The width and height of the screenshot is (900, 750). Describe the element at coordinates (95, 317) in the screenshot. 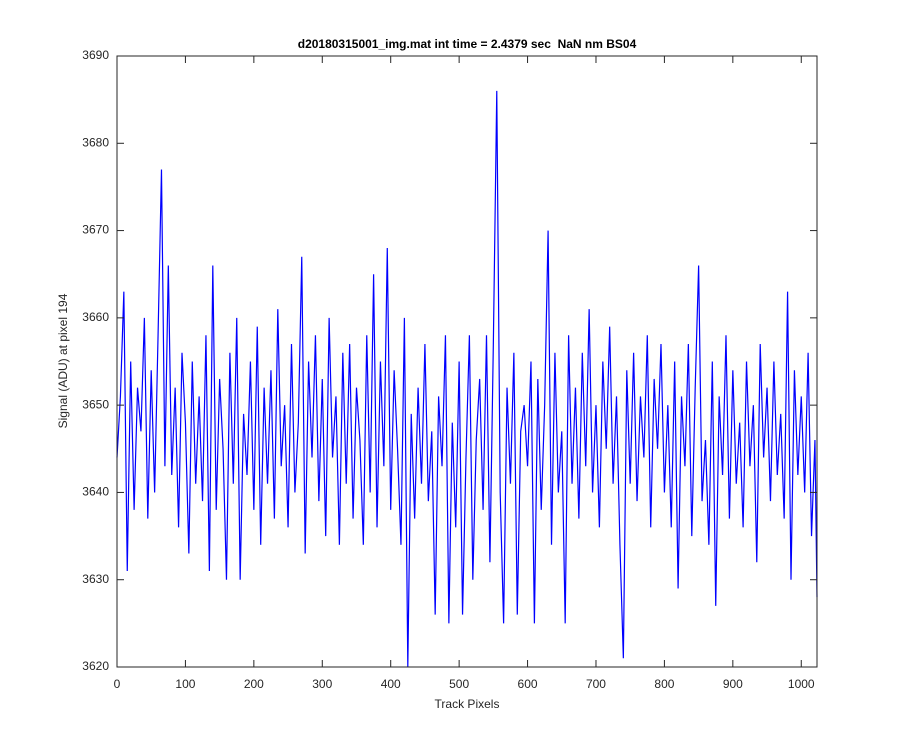

I see `y-tick-label: 3660` at that location.